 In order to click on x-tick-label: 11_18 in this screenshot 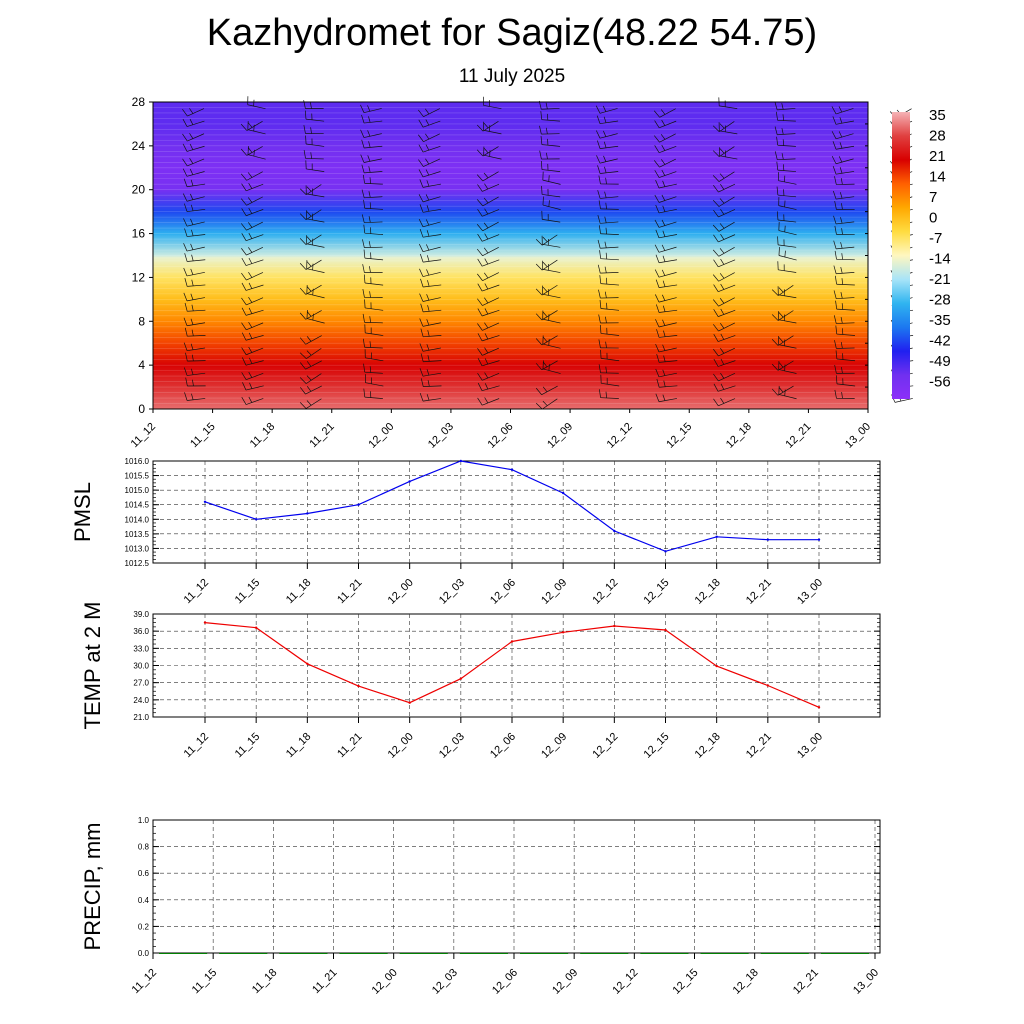, I will do `click(263, 436)`.